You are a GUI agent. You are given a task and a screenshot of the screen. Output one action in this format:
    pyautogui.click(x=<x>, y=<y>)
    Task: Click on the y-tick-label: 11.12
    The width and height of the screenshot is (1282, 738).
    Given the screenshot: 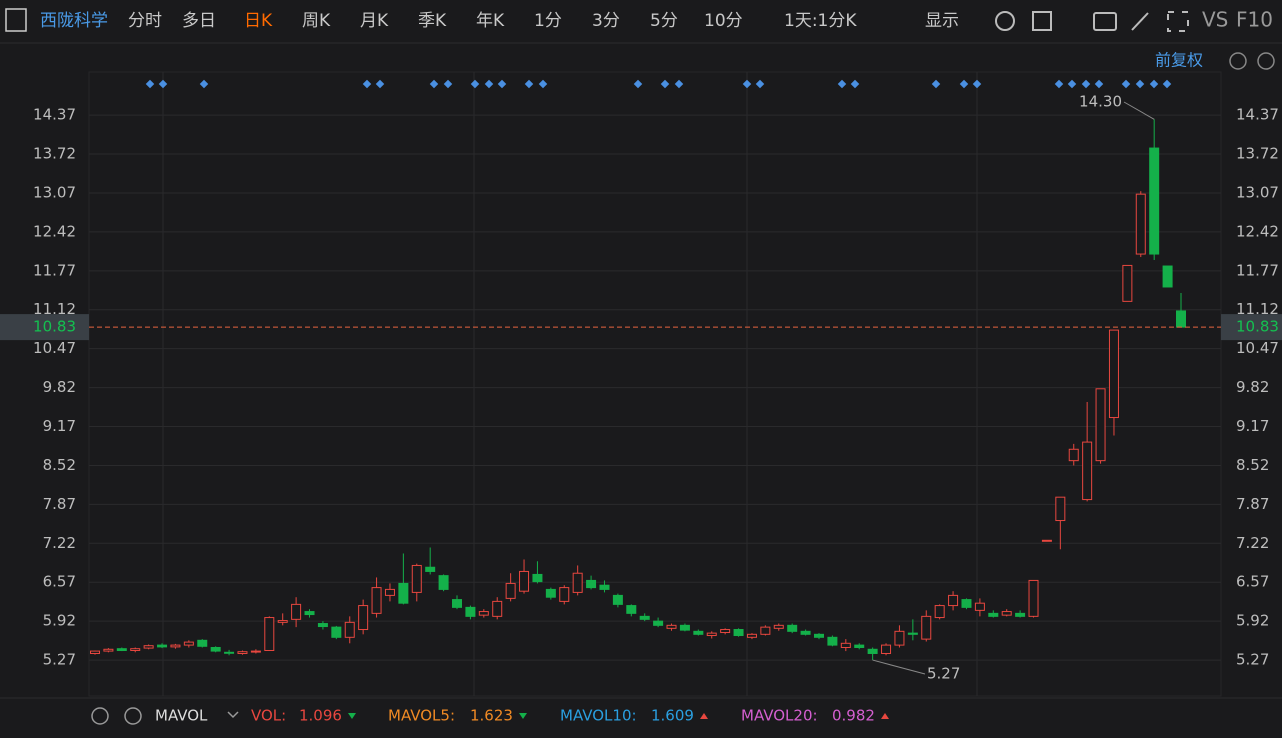 What is the action you would take?
    pyautogui.click(x=54, y=309)
    